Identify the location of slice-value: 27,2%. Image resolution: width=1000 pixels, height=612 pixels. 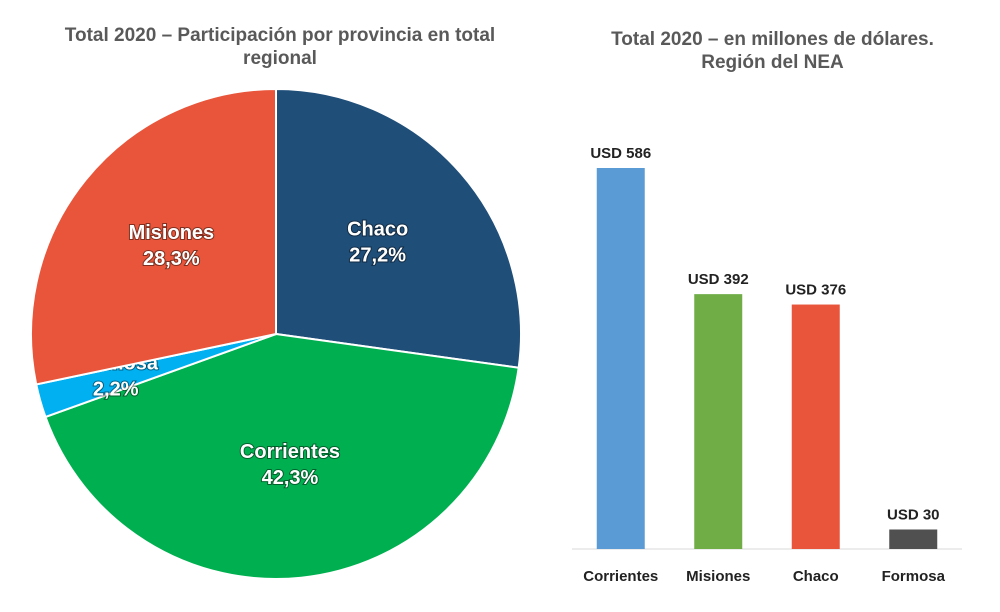
(377, 256).